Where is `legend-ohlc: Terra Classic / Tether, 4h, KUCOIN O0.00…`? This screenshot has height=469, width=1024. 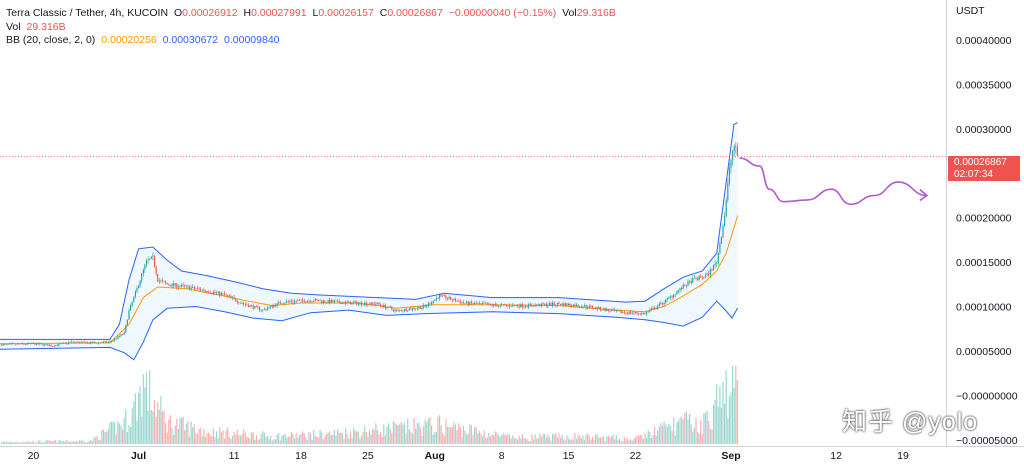 legend-ohlc: Terra Classic / Tether, 4h, KUCOIN O0.00… is located at coordinates (312, 13).